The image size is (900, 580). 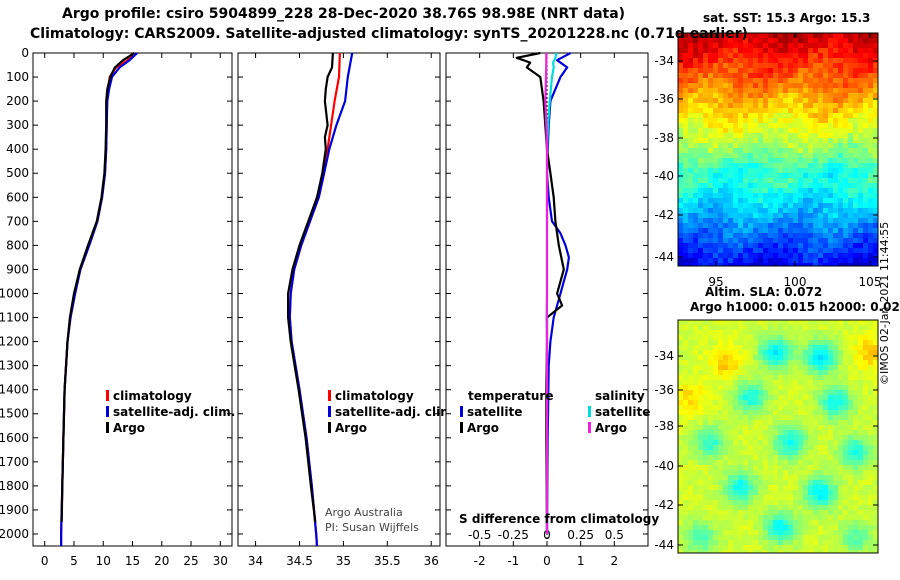 I want to click on depth-tick-label: 1400, so click(x=14, y=390).